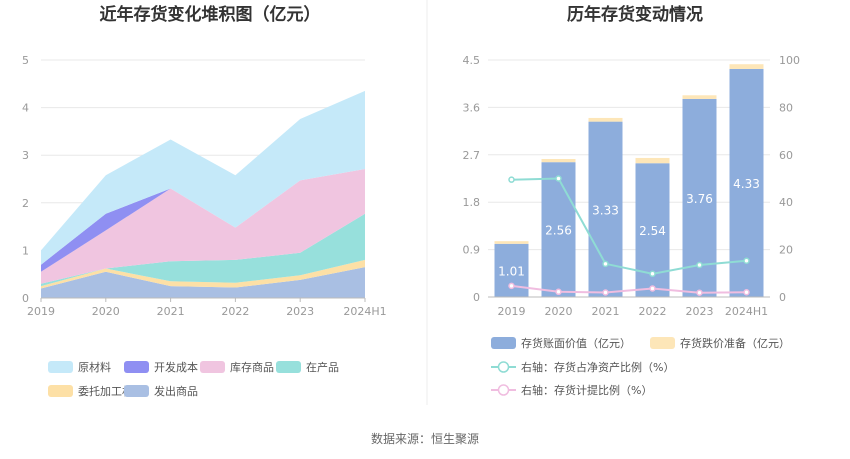 This screenshot has width=850, height=459. Describe the element at coordinates (576, 343) in the screenshot. I see `right-legend-label: 存货账面价值（亿元）` at that location.